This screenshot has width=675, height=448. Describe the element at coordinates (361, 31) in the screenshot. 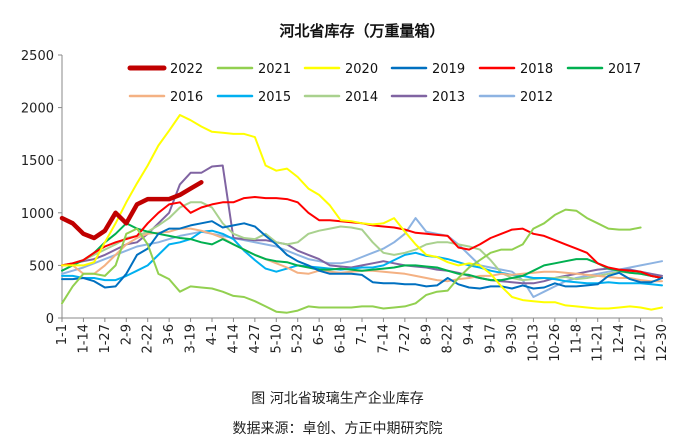

I see `chart-title: 河北省库存（万重量箱）` at that location.